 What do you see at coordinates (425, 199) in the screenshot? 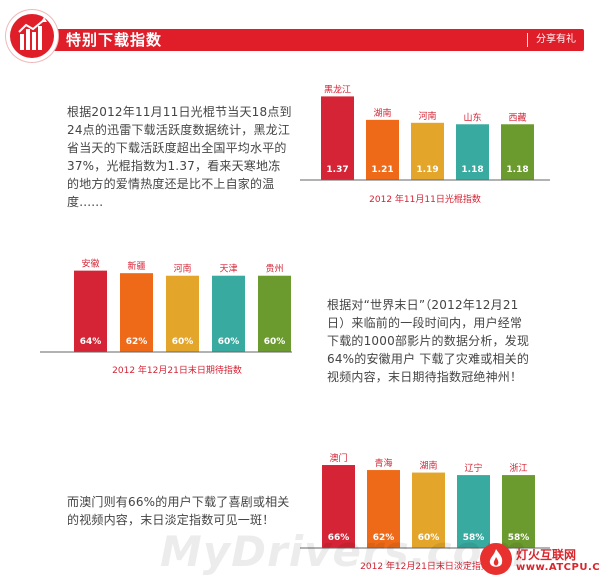
I see `chart-caption: 2012 年11月11日光棍指数` at bounding box center [425, 199].